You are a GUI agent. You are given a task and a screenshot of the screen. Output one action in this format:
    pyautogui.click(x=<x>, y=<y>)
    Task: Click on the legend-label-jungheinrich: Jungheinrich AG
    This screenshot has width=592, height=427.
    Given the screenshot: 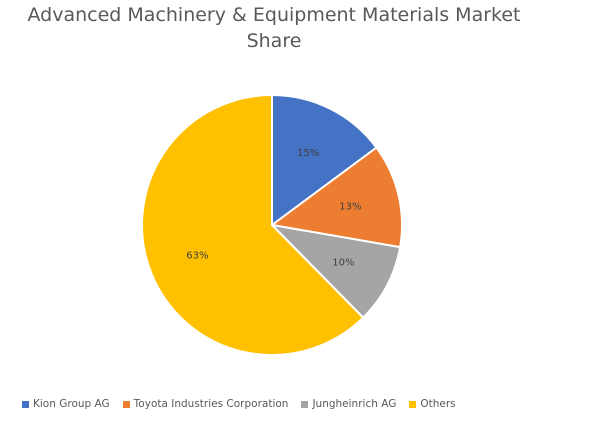 What is the action you would take?
    pyautogui.click(x=354, y=404)
    